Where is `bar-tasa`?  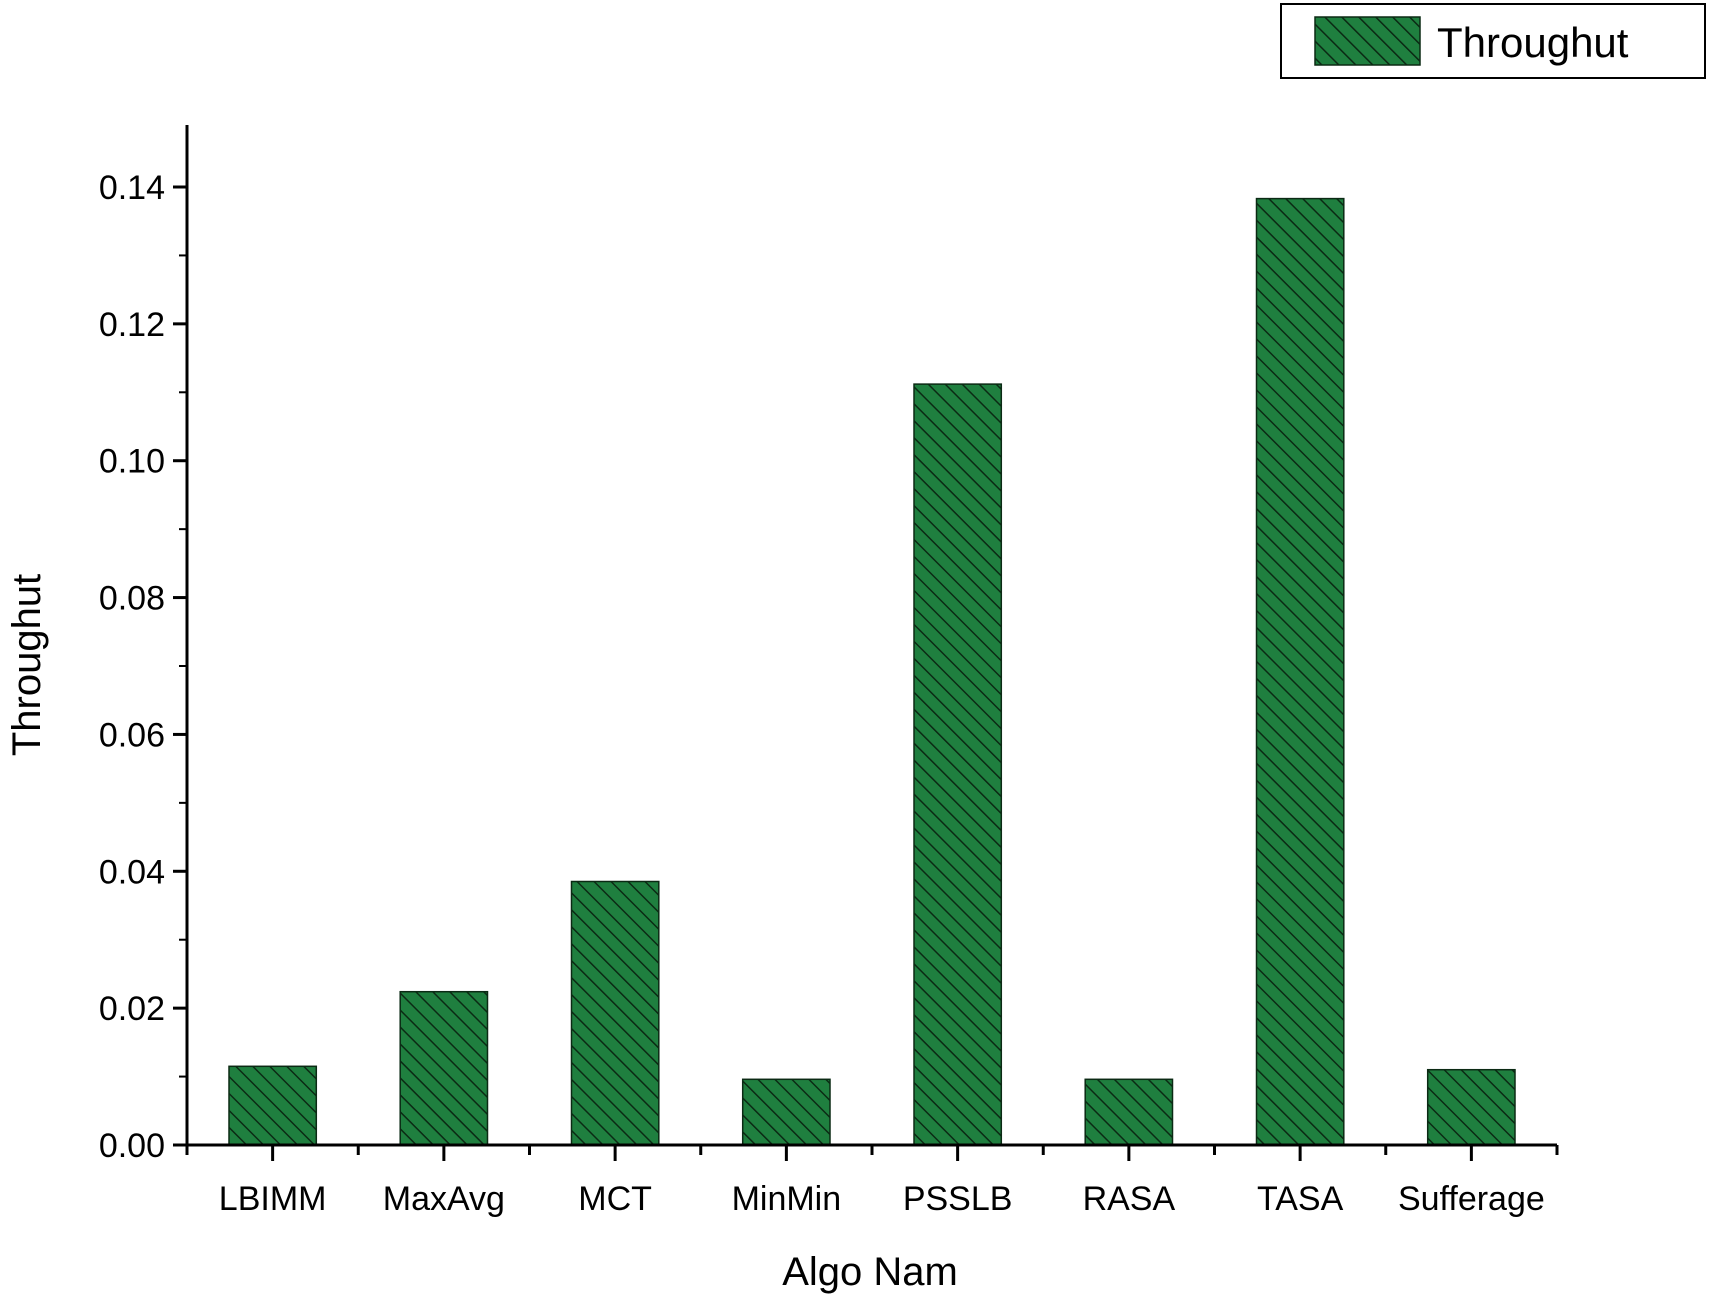 bar-tasa is located at coordinates (1300, 671).